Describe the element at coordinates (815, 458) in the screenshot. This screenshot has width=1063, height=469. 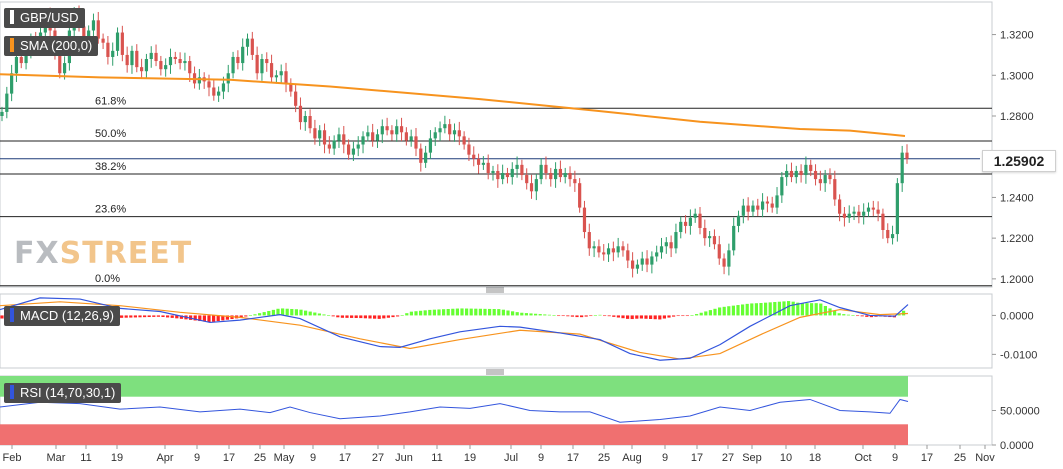
I see `x-tick-label: 18` at that location.